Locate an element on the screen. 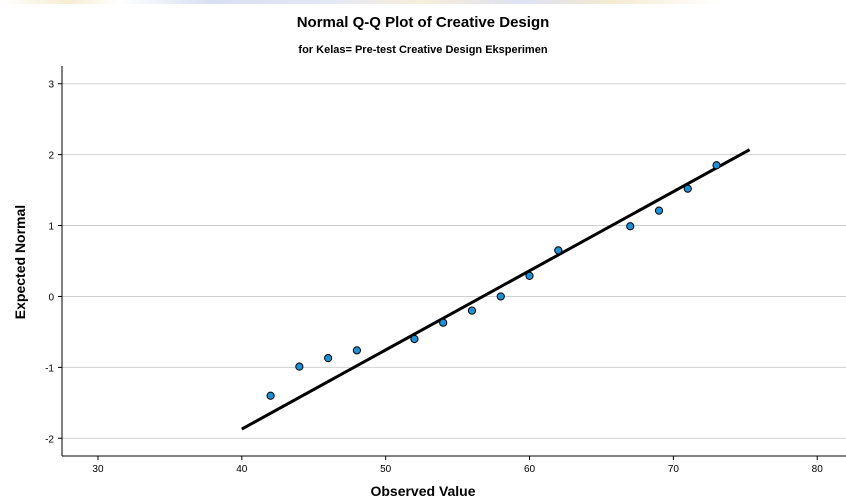  x-tick-label: 50 is located at coordinates (386, 469).